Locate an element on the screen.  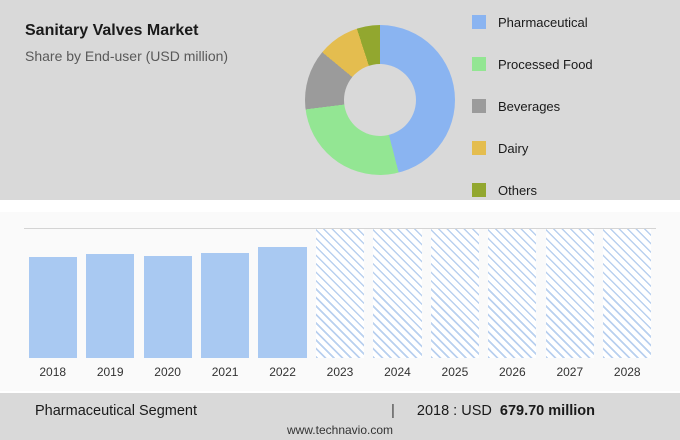
bar-column-2024: 2024 is located at coordinates (397, 304).